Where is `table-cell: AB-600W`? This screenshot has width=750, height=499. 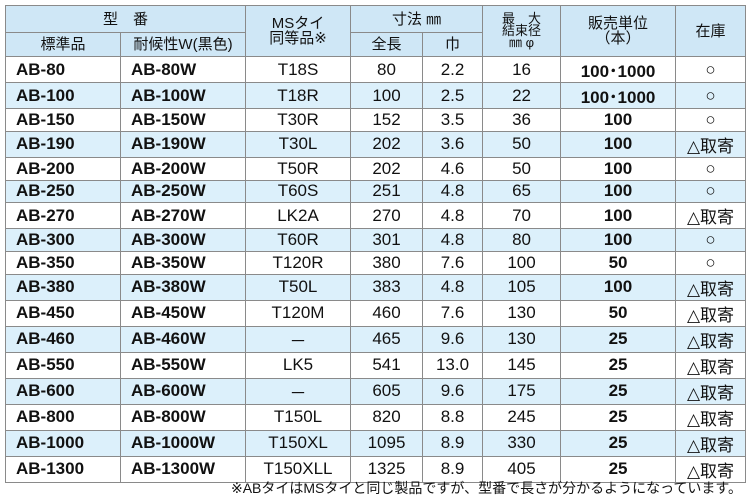
table-cell: AB-600W is located at coordinates (183, 391).